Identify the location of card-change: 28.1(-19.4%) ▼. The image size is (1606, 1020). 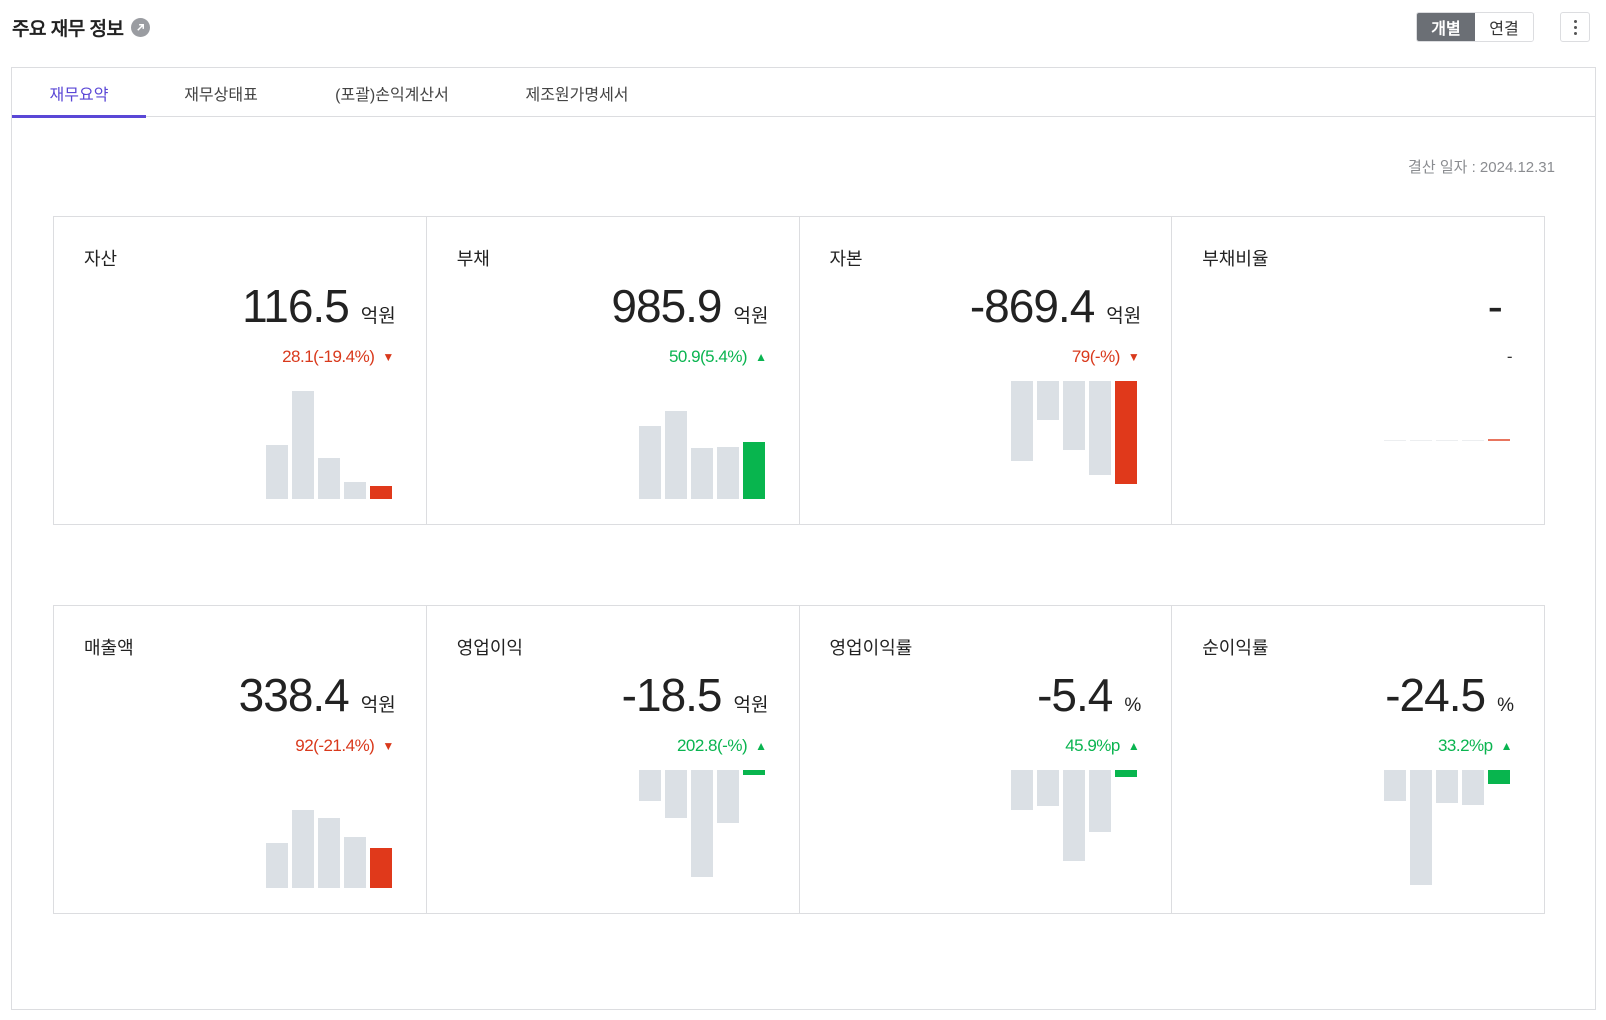
(338, 356).